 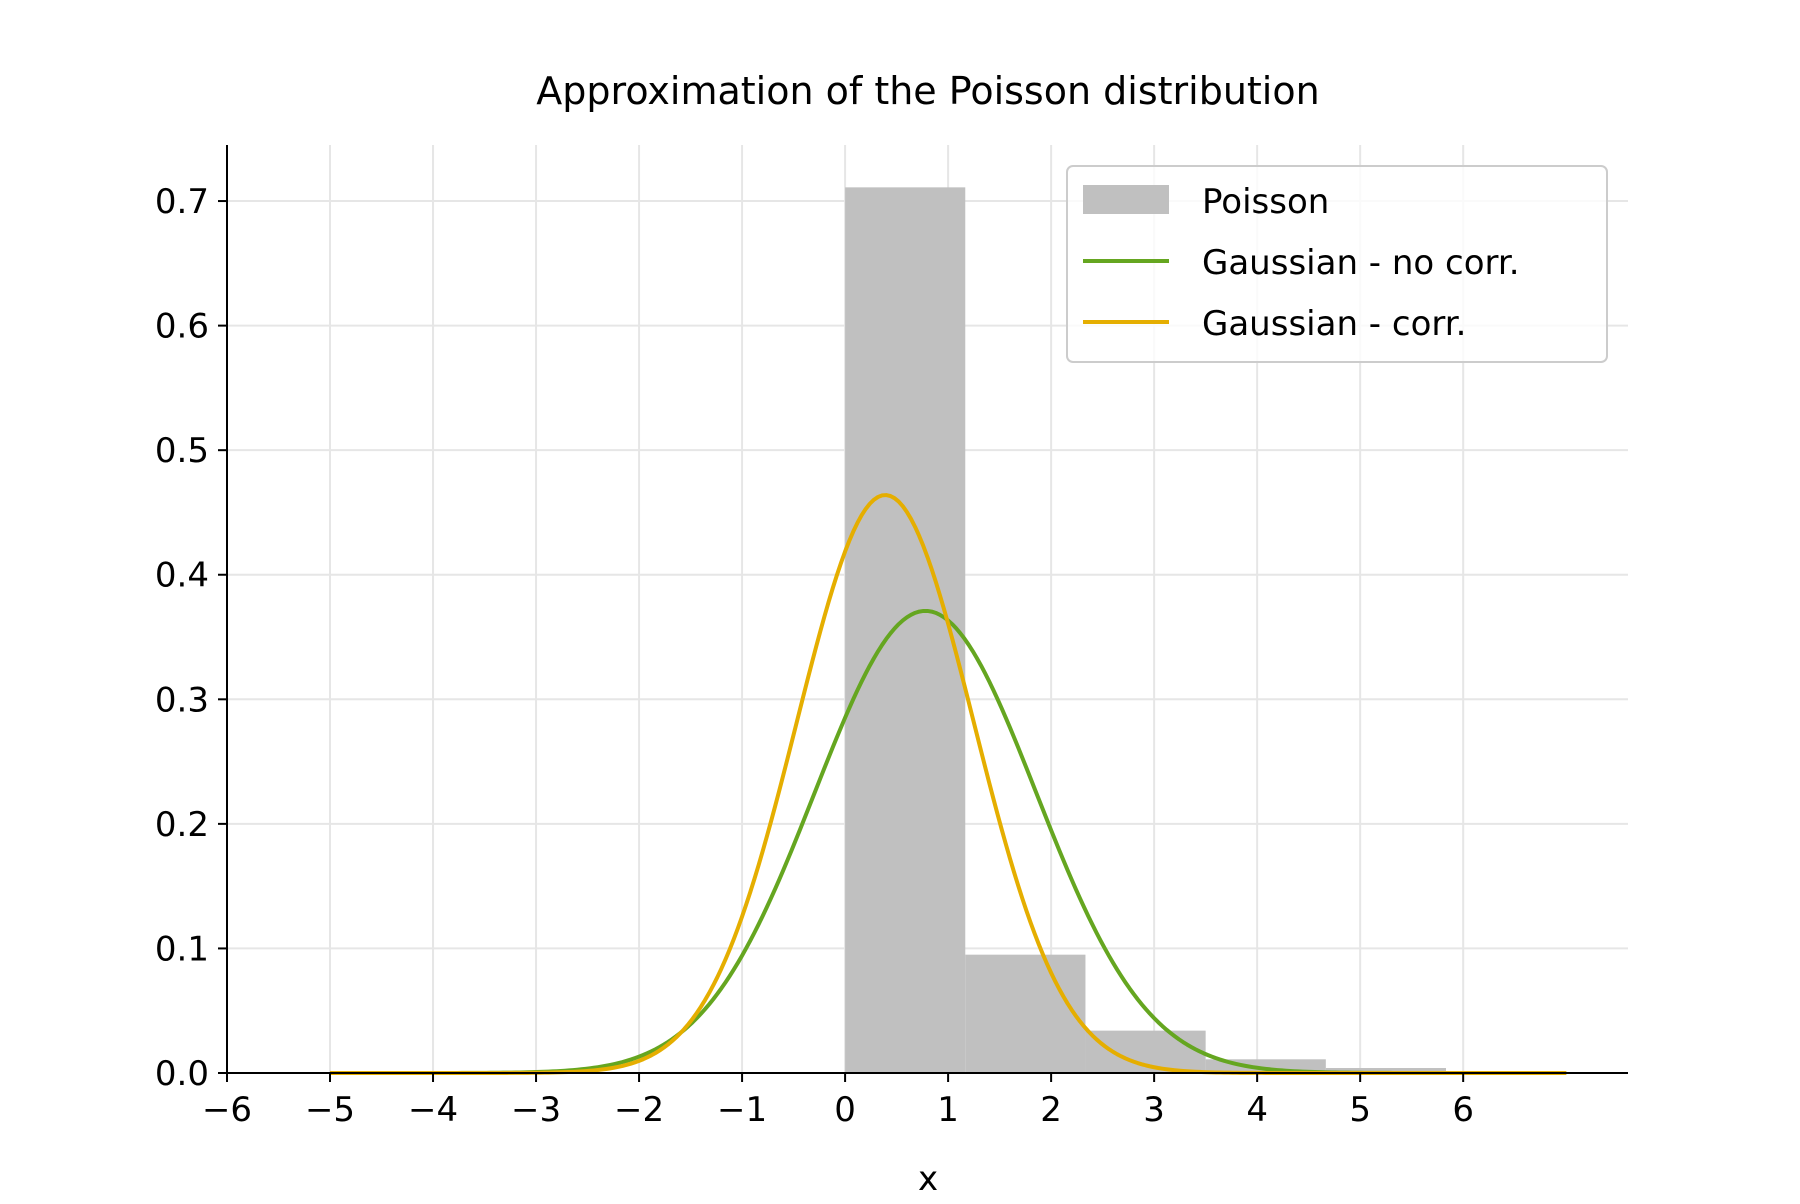 What do you see at coordinates (948, 1110) in the screenshot?
I see `x-tick-label: 1` at bounding box center [948, 1110].